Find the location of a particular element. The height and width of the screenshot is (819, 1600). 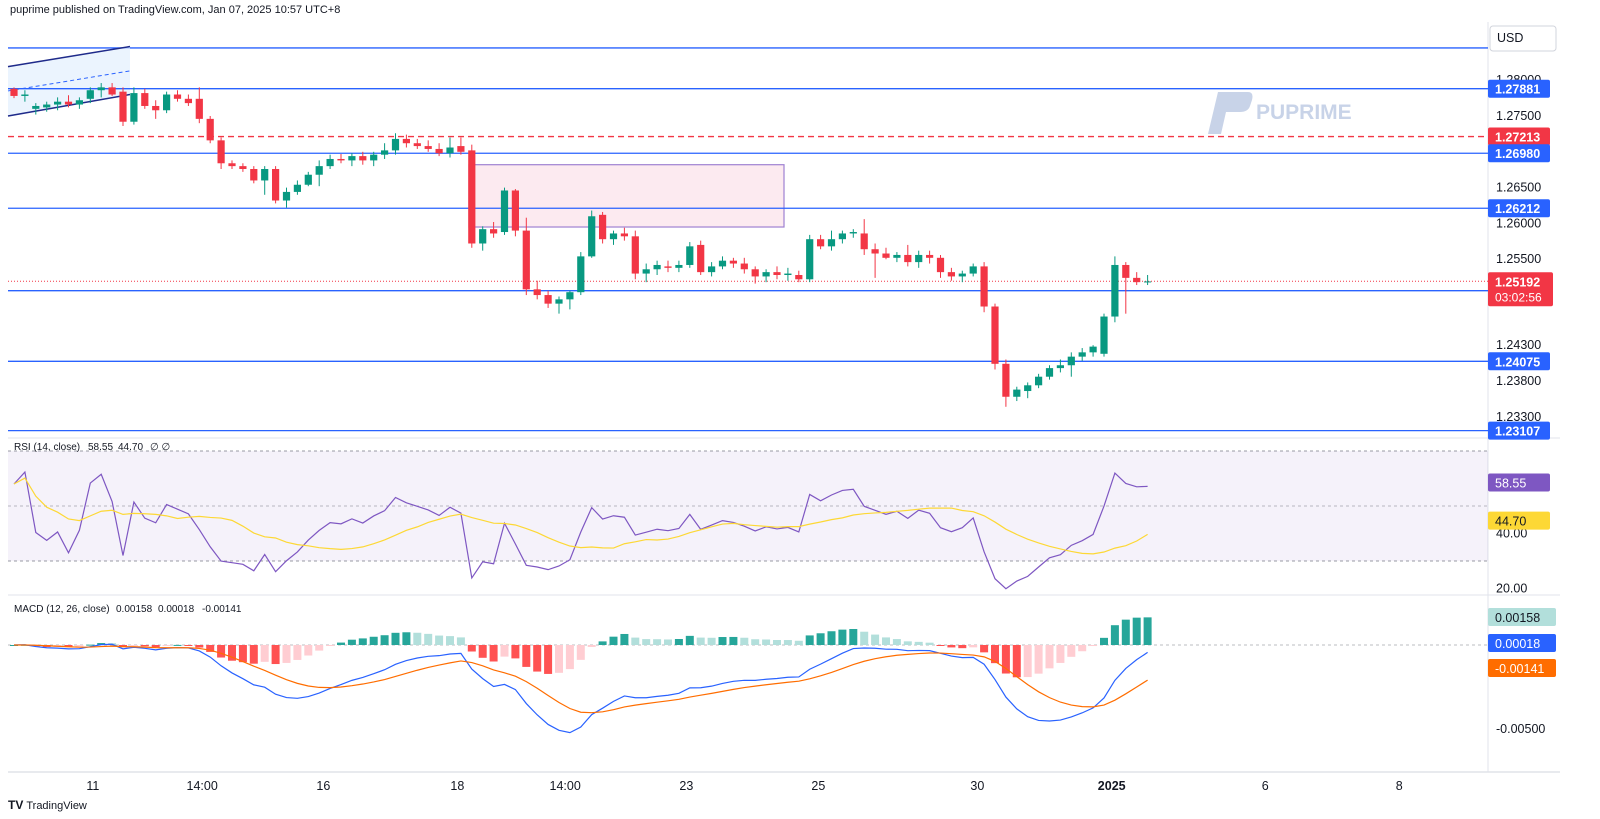

price-level-tag-label: 1.27213 is located at coordinates (1517, 138).